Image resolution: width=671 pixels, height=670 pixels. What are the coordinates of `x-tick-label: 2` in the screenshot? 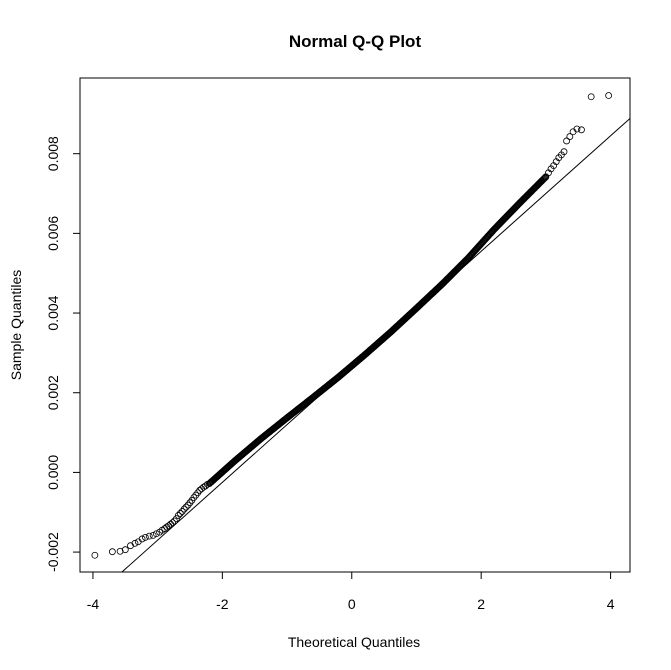 It's located at (481, 604).